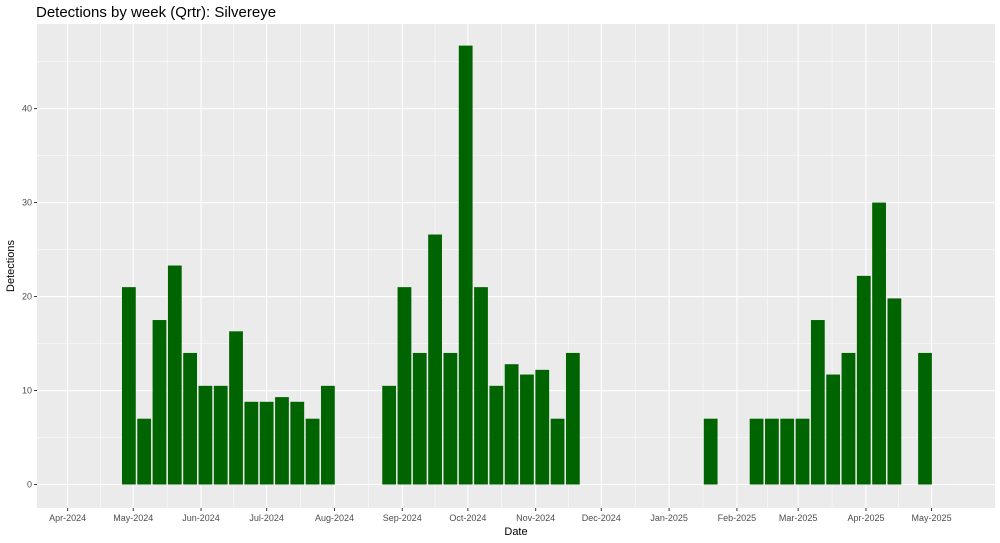 This screenshot has width=1000, height=543. What do you see at coordinates (29, 485) in the screenshot?
I see `y-tick-label: 0` at bounding box center [29, 485].